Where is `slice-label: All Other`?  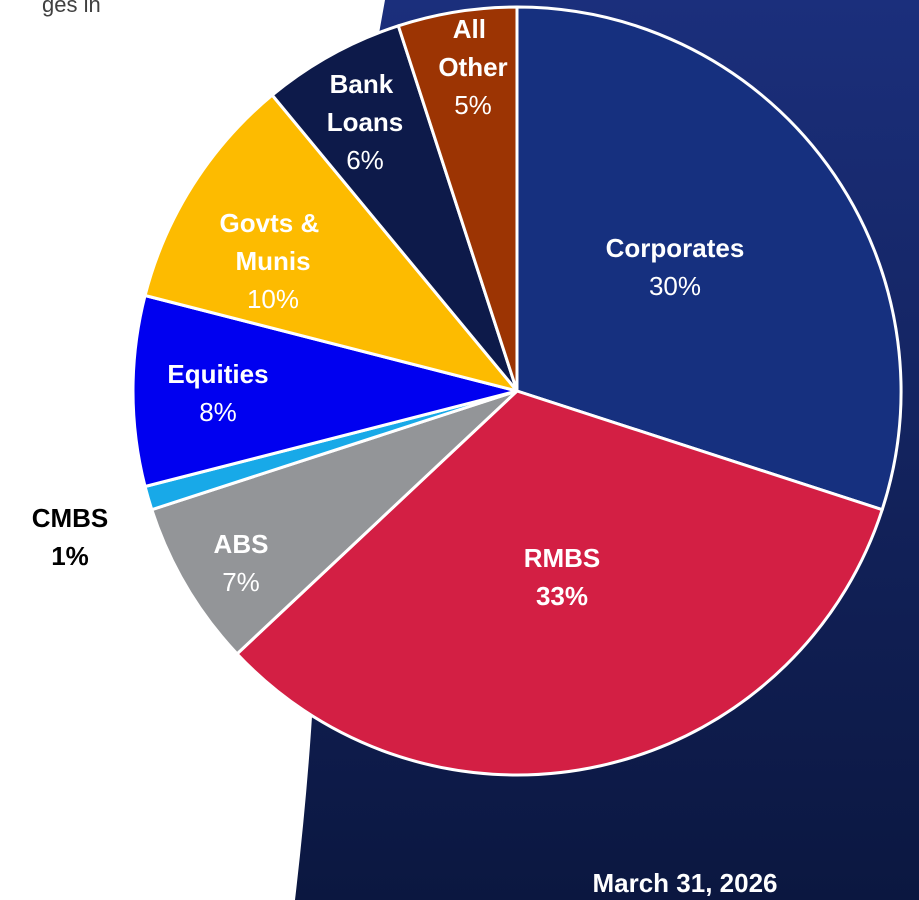
slice-label: All Other is located at coordinates (472, 48).